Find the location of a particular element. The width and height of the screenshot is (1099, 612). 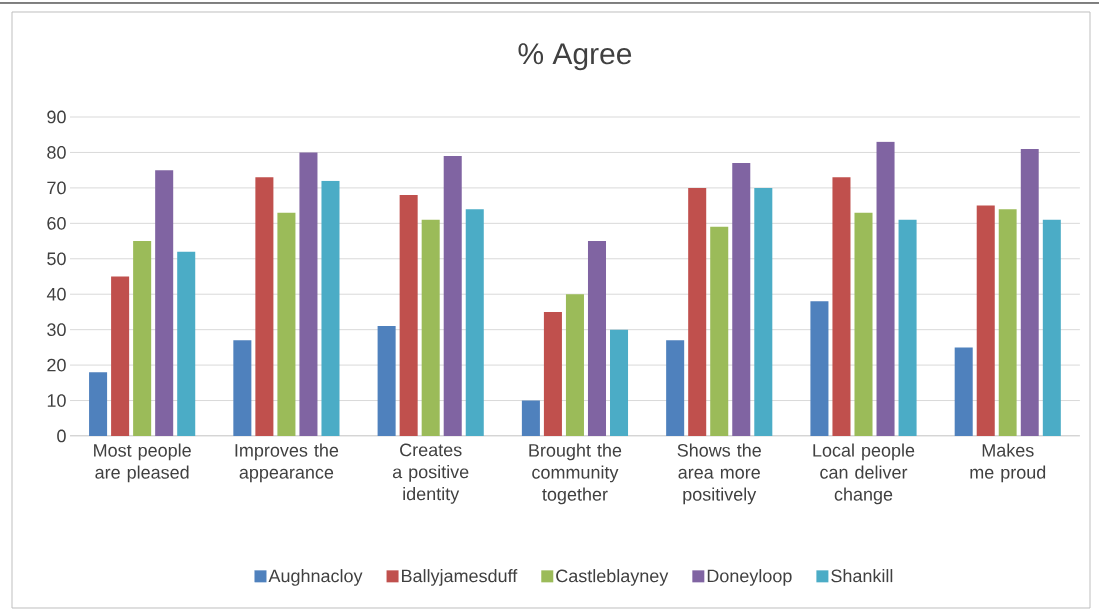

y-tick-label: 70 is located at coordinates (56, 188).